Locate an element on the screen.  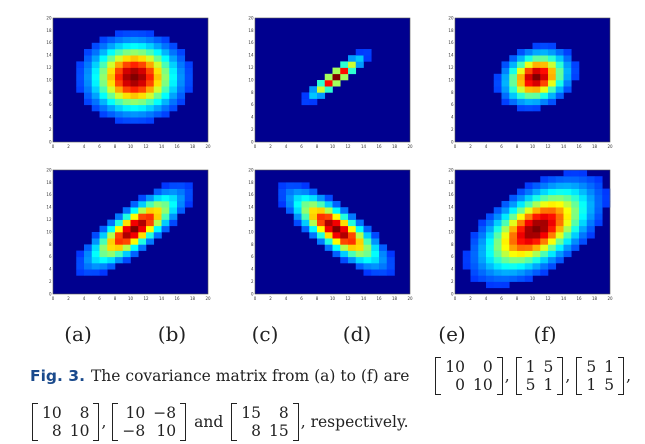
figure-number: Fig. 3. is located at coordinates (57, 376).